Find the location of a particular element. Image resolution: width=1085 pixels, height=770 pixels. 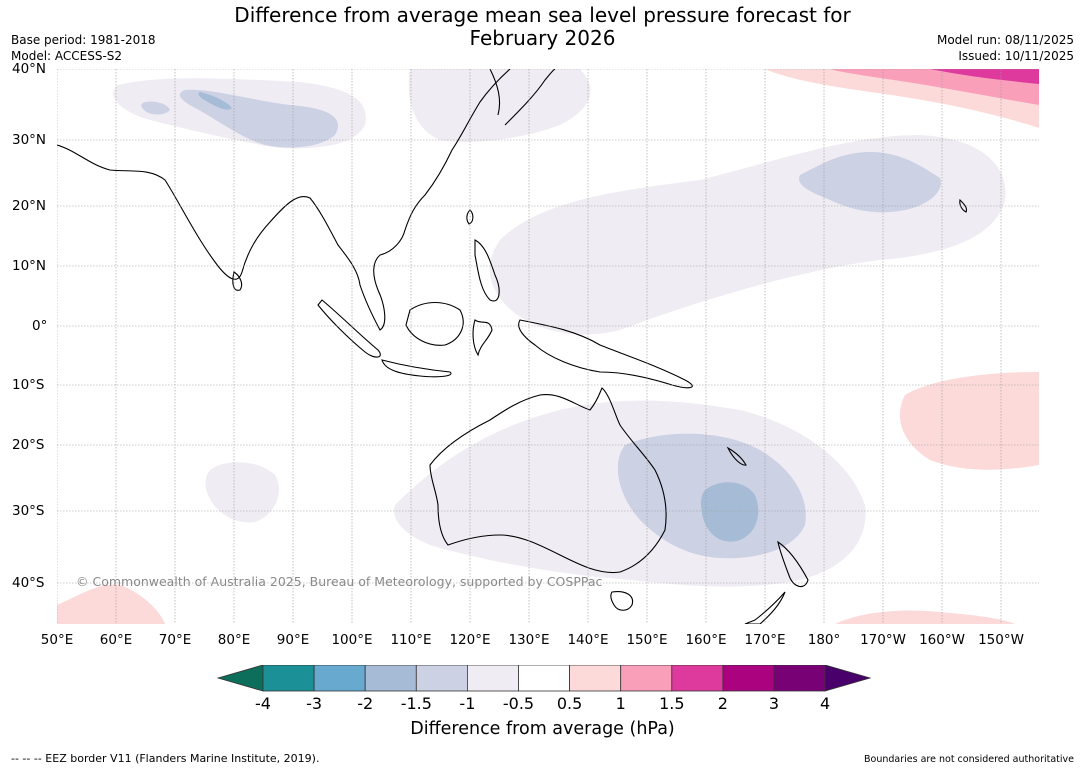

lon-label: 70°E is located at coordinates (175, 640).